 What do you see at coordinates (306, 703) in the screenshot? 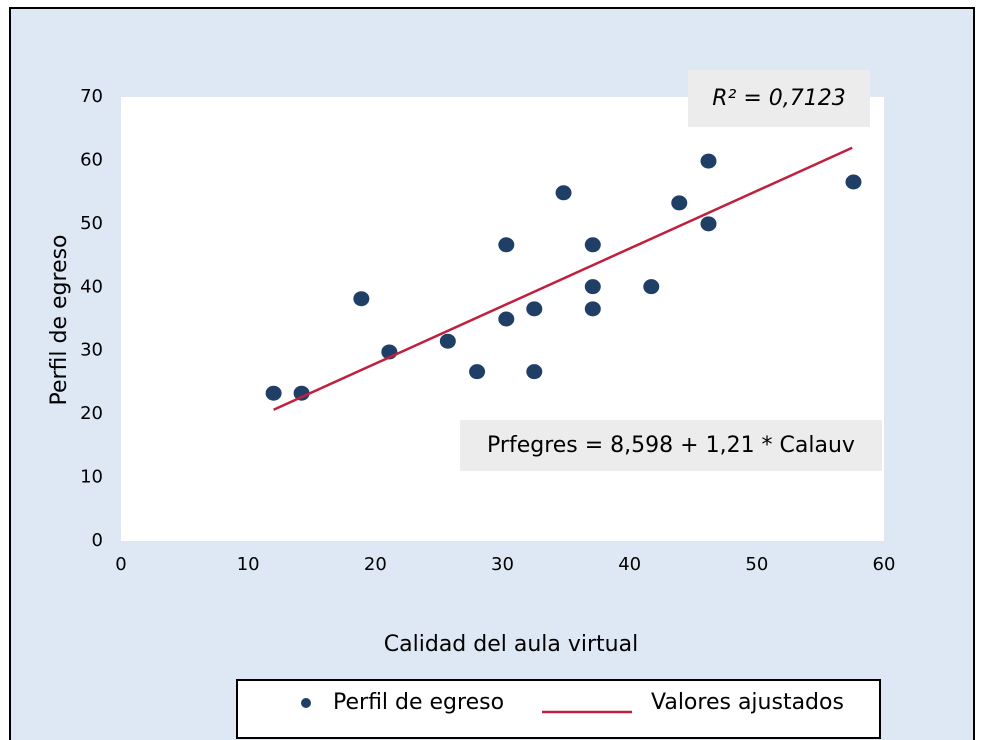
I see `legend-symbol` at bounding box center [306, 703].